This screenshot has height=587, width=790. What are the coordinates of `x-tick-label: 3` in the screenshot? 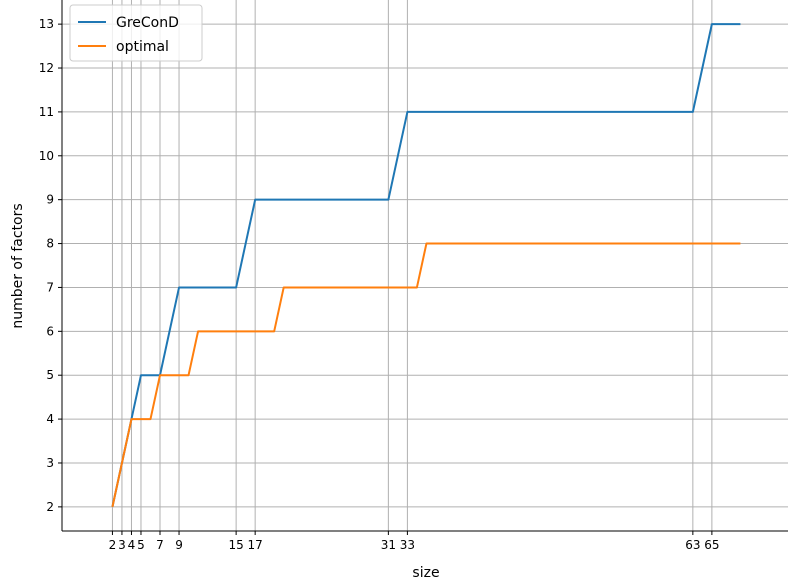 It's located at (122, 545).